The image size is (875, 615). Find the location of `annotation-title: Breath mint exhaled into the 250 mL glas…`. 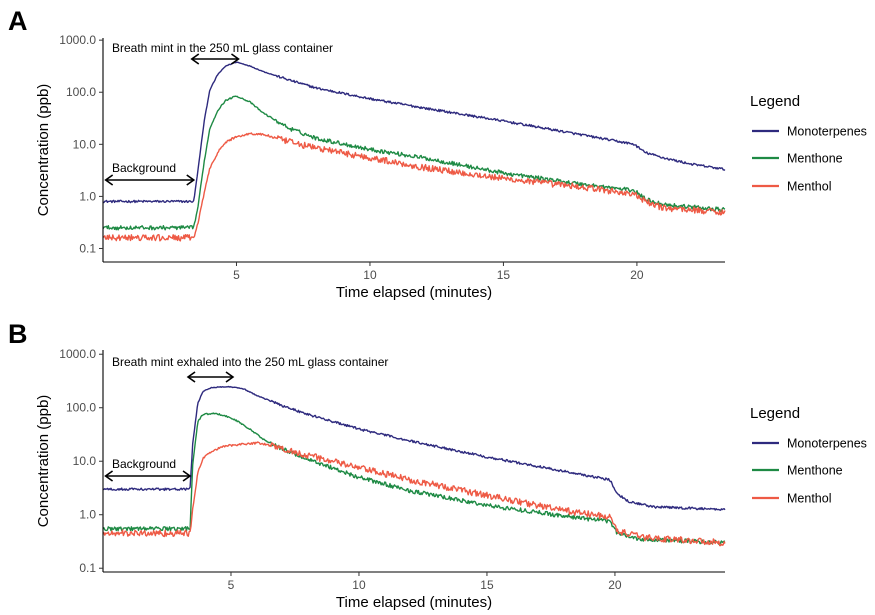

annotation-title: Breath mint exhaled into the 250 mL glas… is located at coordinates (250, 362).